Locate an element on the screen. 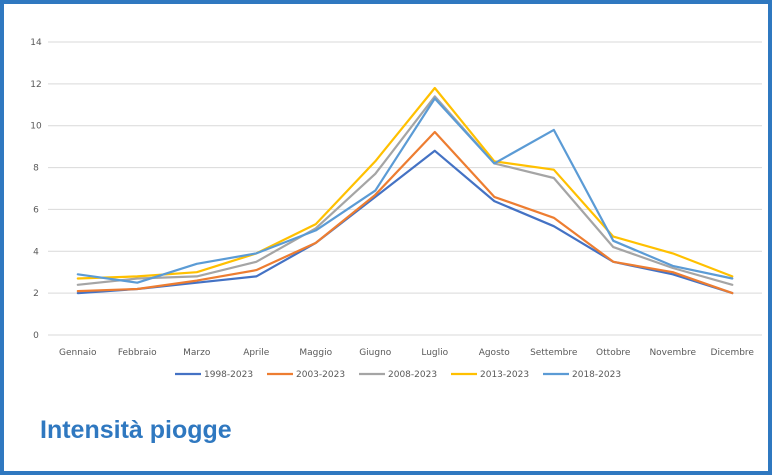 The height and width of the screenshot is (475, 772). chart-caption: Intensità piogge is located at coordinates (136, 430).